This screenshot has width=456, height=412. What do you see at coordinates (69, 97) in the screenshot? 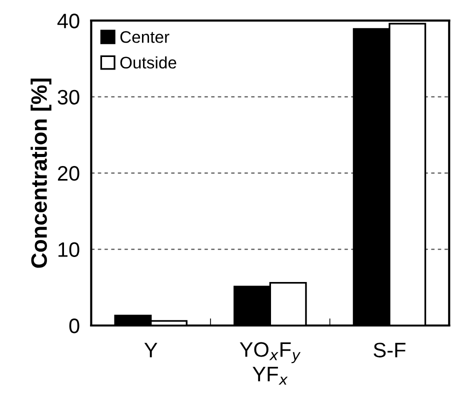
I see `y-tick-label: 30` at bounding box center [69, 97].